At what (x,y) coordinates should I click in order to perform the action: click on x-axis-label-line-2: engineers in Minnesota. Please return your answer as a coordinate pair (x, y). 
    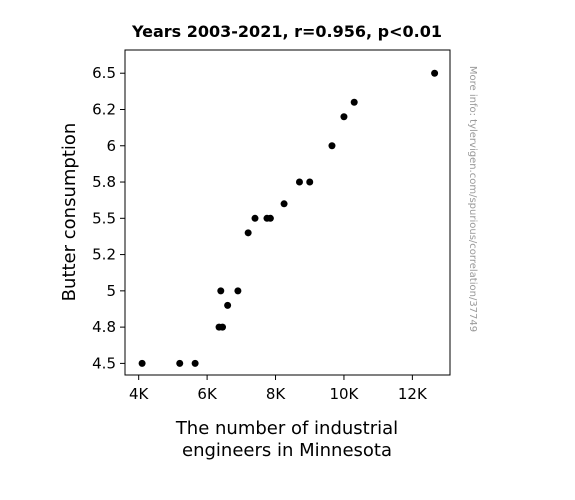
    Looking at the image, I should click on (287, 450).